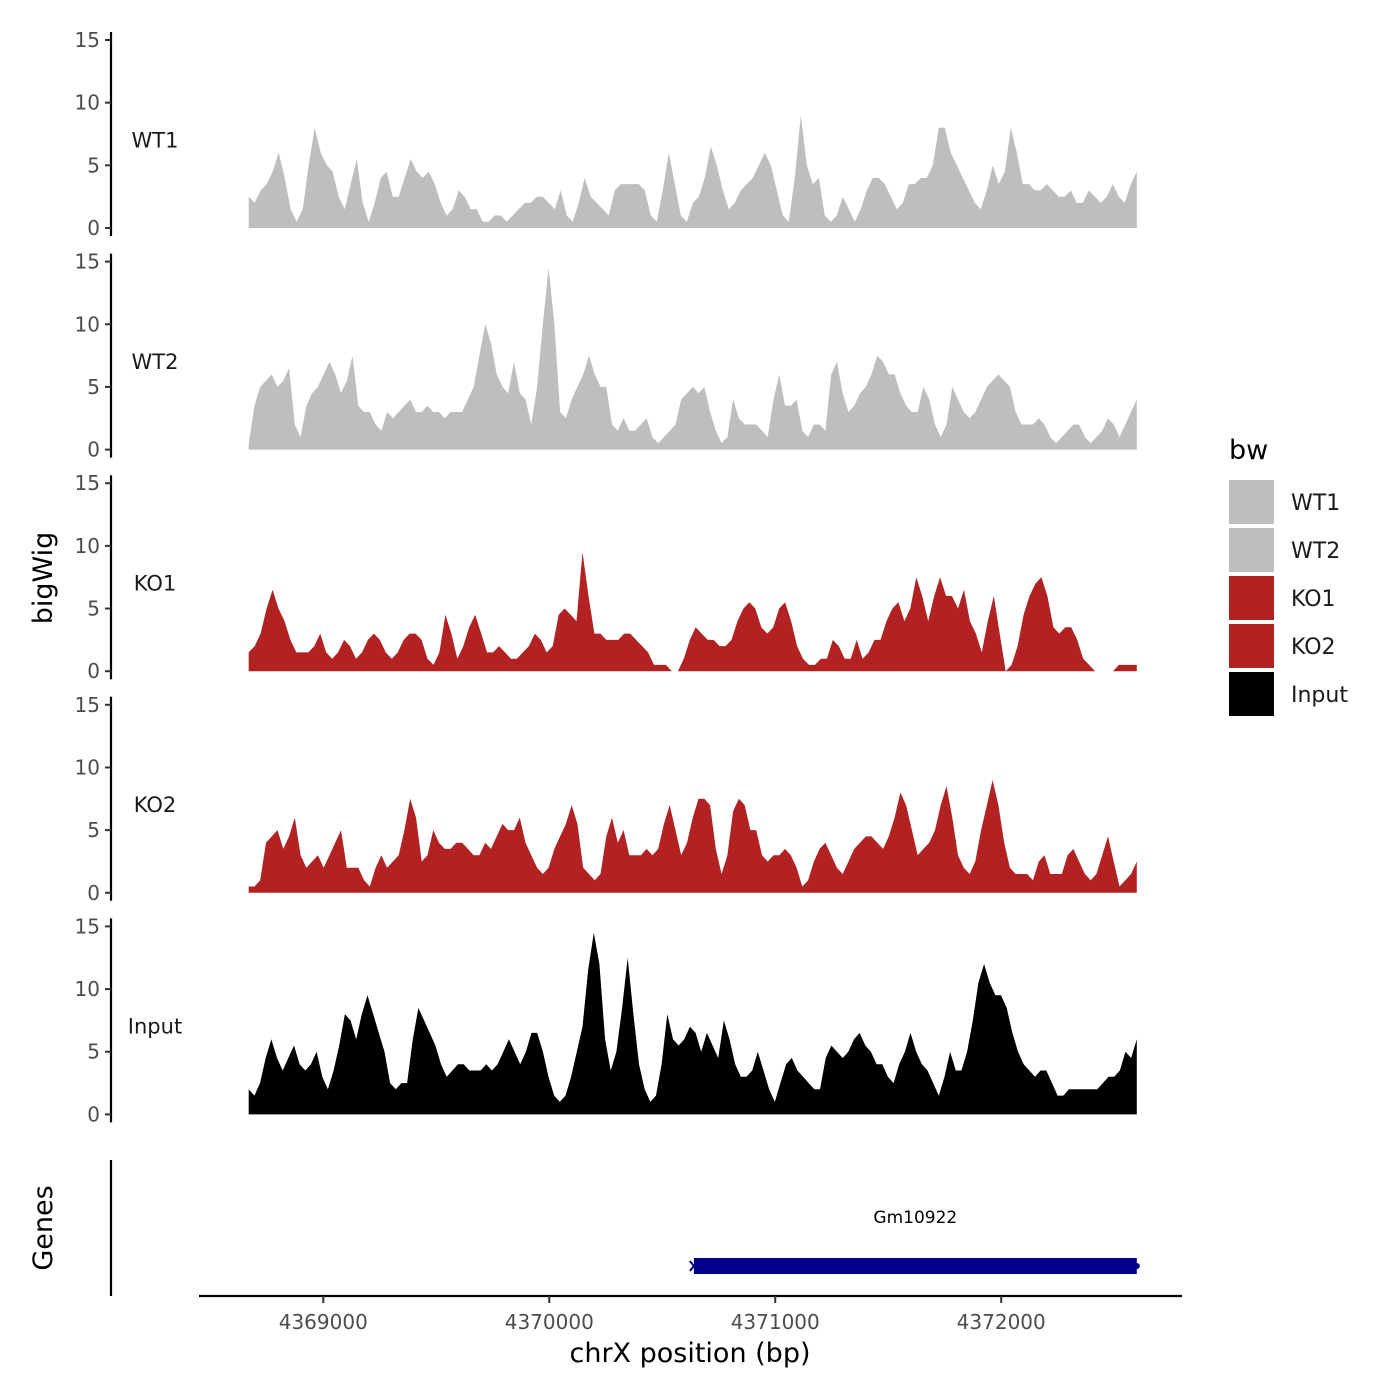 The width and height of the screenshot is (1400, 1400). What do you see at coordinates (155, 805) in the screenshot?
I see `track-label: KO2` at bounding box center [155, 805].